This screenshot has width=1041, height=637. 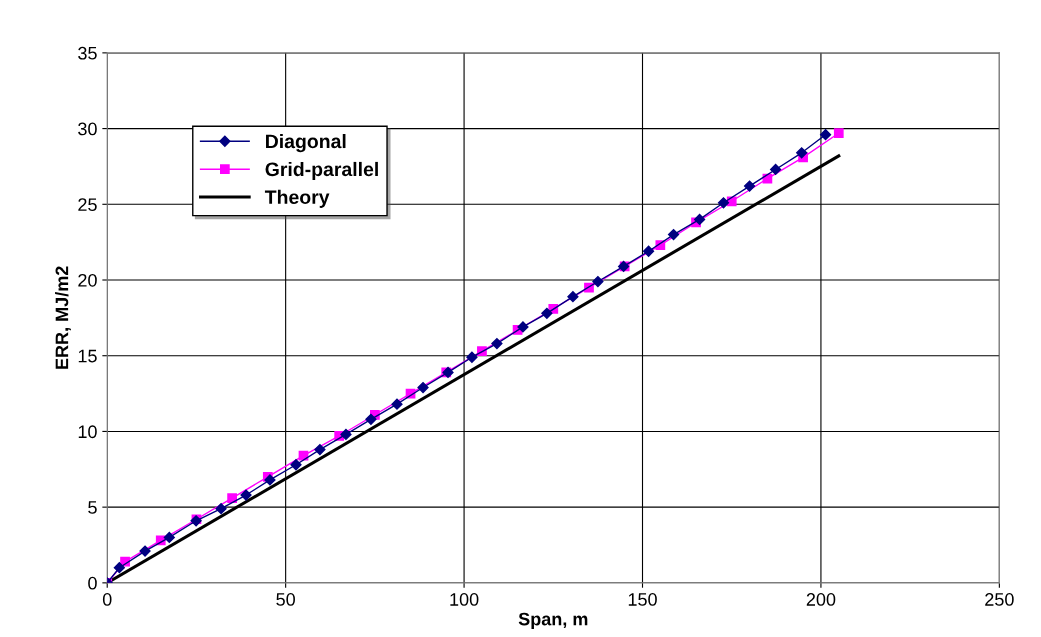 I want to click on y-tick-label: 20, so click(x=87, y=280).